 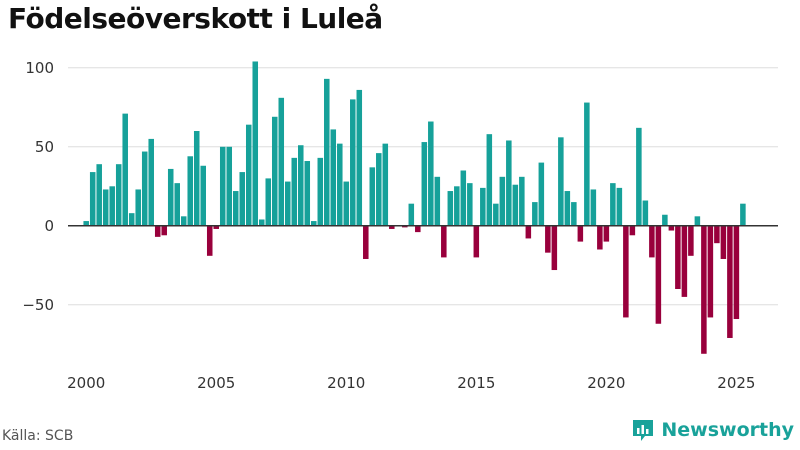 I want to click on y-tick-label: −50, so click(x=38, y=305).